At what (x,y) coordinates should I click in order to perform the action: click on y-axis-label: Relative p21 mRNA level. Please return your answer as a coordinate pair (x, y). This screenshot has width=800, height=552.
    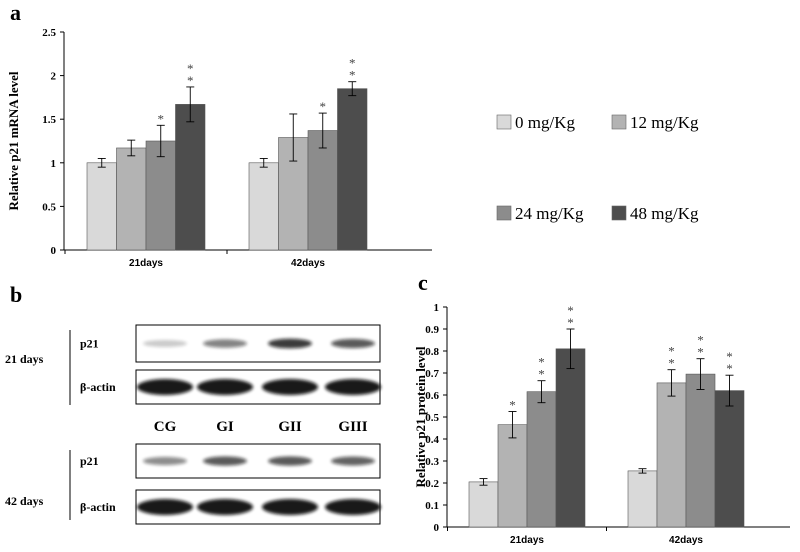
    Looking at the image, I should click on (13, 140).